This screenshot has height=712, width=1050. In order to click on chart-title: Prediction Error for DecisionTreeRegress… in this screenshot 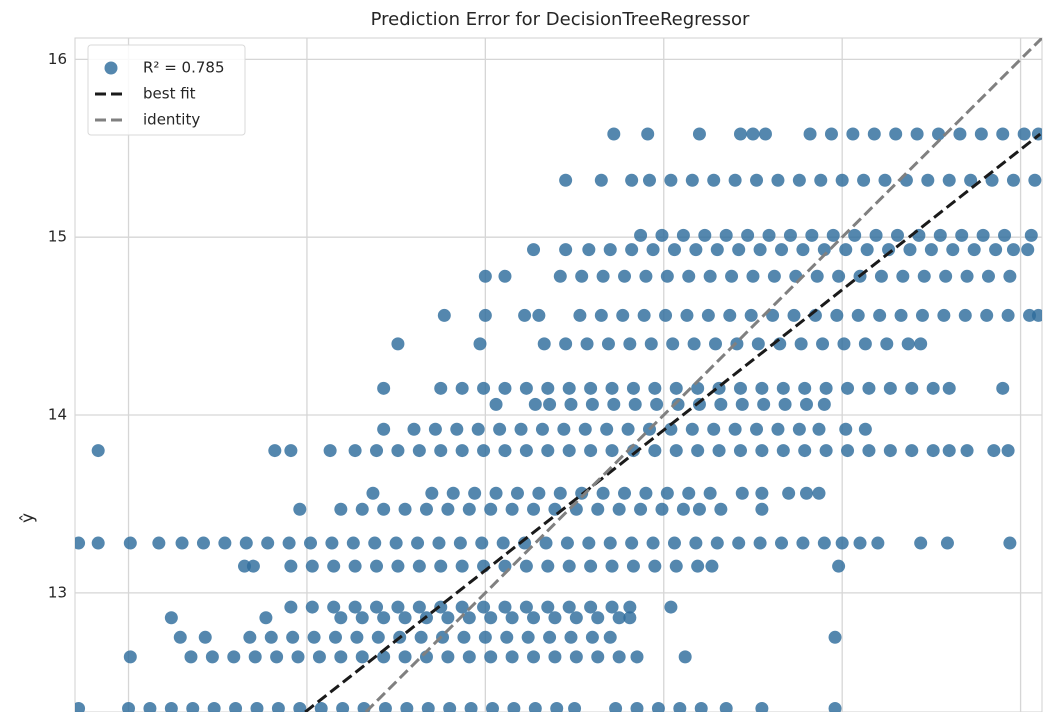, I will do `click(560, 19)`.